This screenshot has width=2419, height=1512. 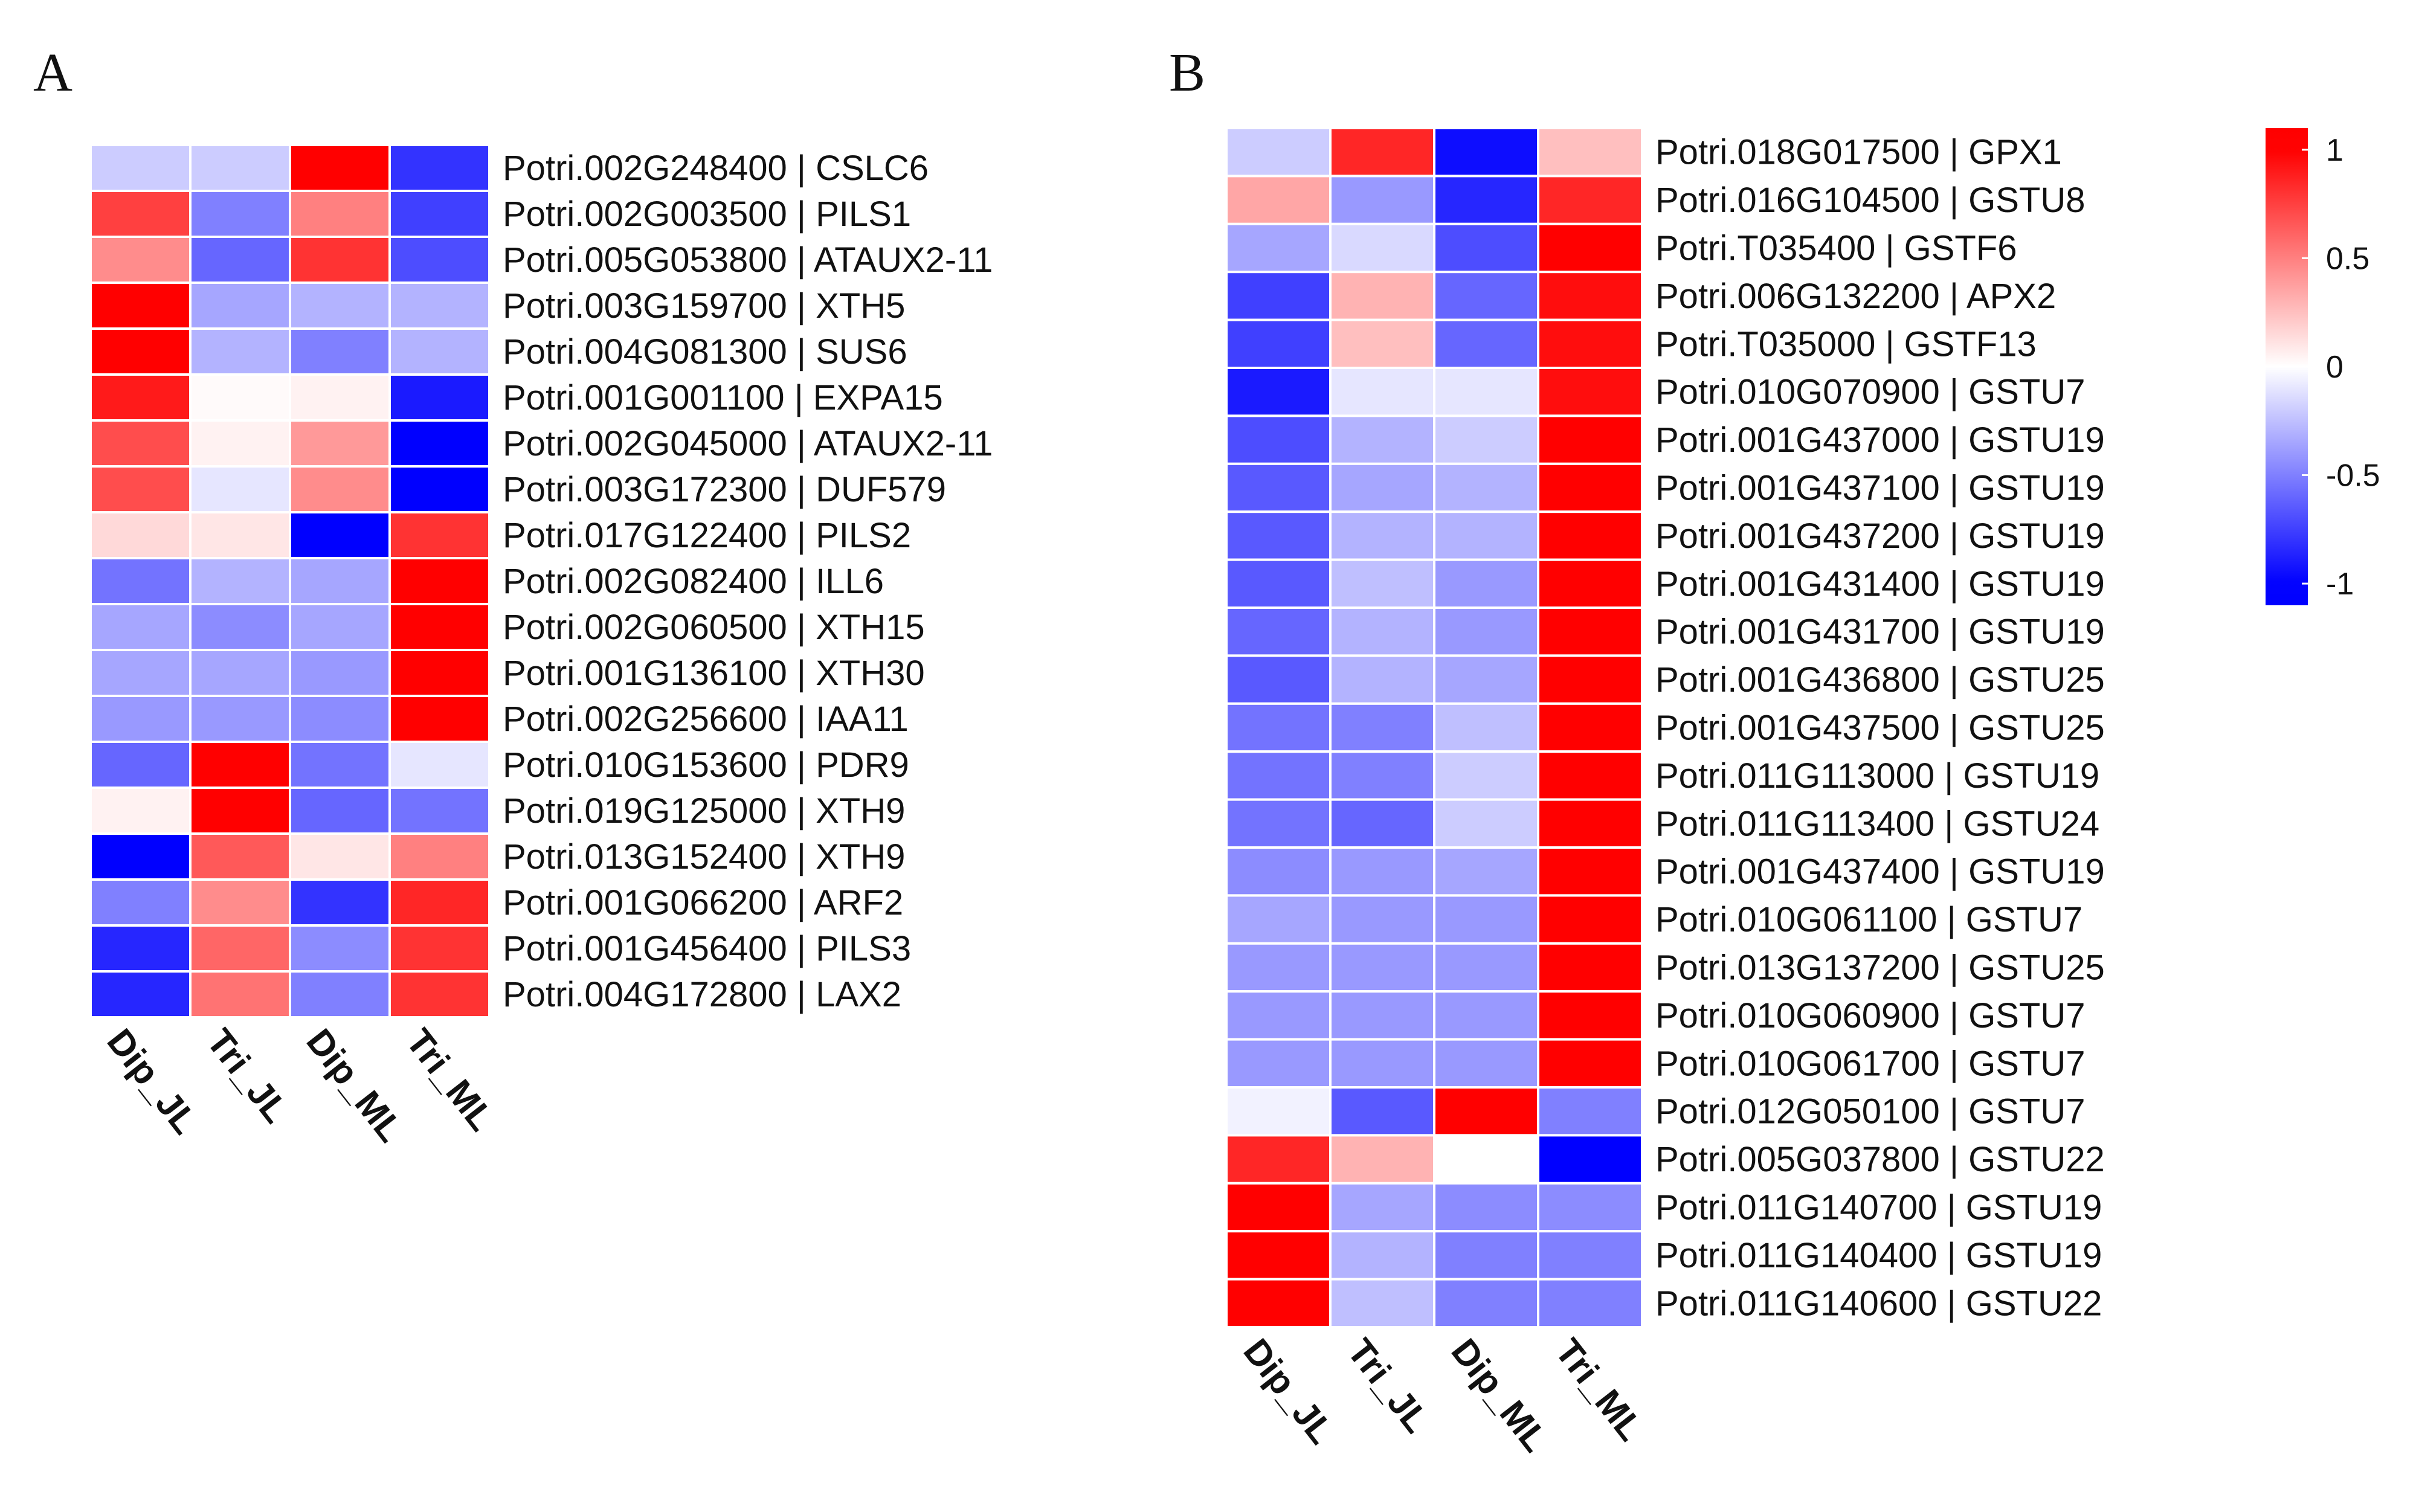 What do you see at coordinates (2353, 476) in the screenshot?
I see `legend-tick-label: -0.5` at bounding box center [2353, 476].